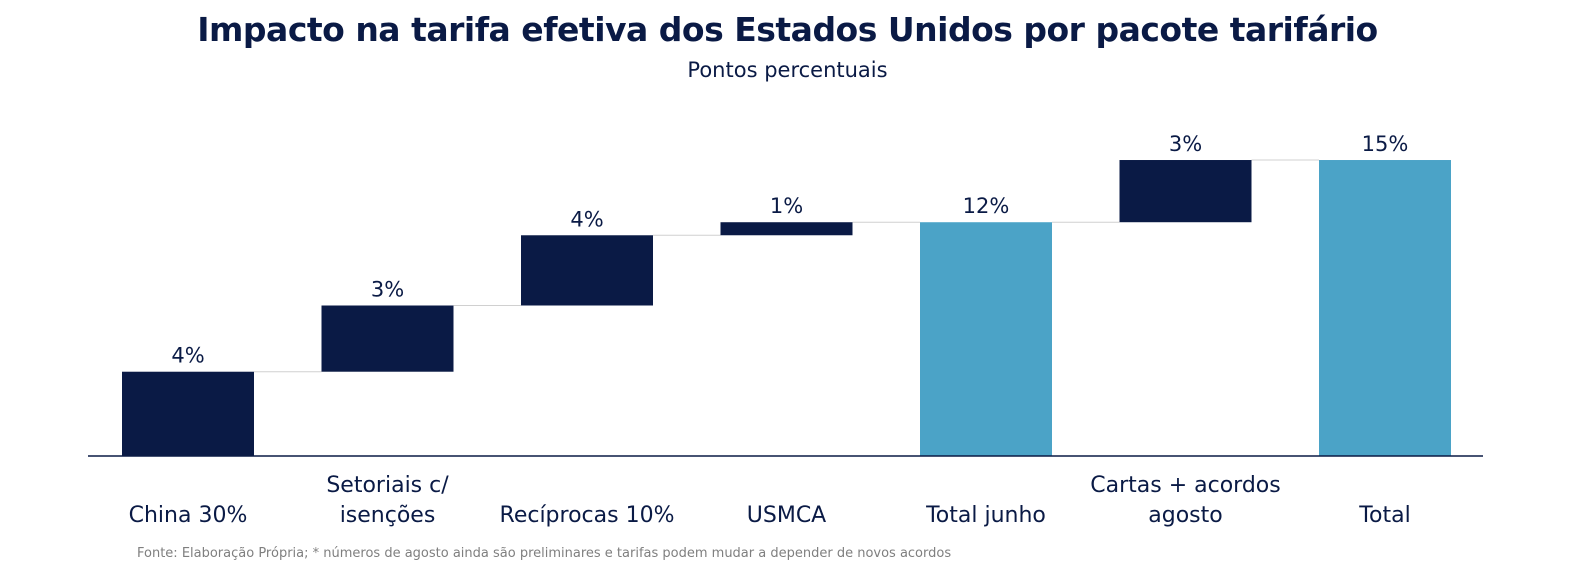  Describe the element at coordinates (388, 515) in the screenshot. I see `x-tick-label: isenções` at that location.